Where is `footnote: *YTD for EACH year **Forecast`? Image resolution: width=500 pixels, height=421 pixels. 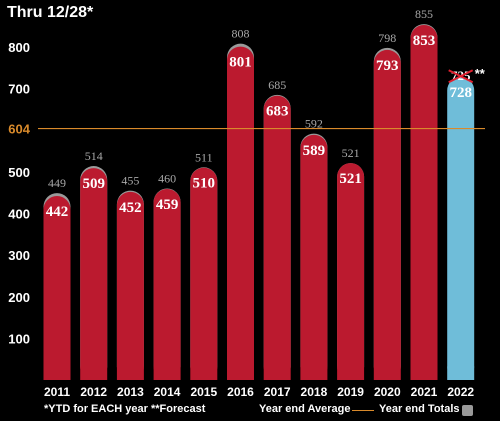 footnote: *YTD for EACH year **Forecast is located at coordinates (125, 409).